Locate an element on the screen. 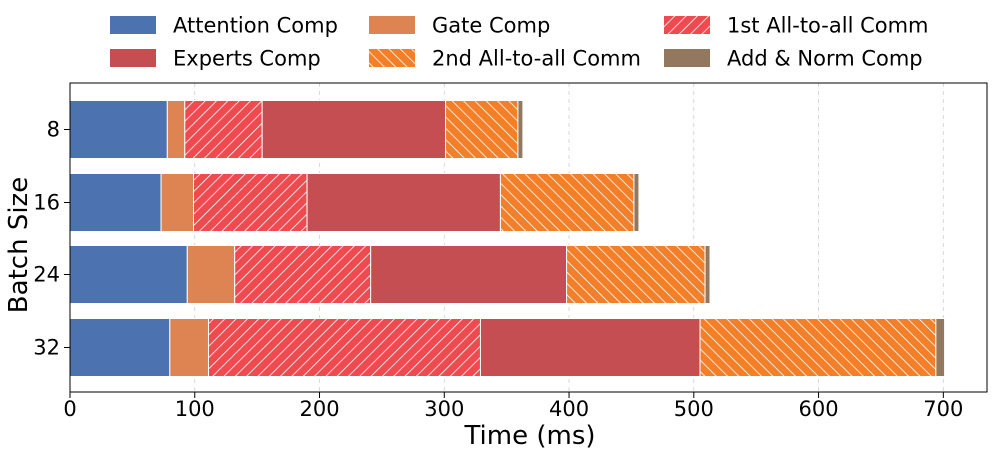  legend-swatch-gate-comp is located at coordinates (392, 25).